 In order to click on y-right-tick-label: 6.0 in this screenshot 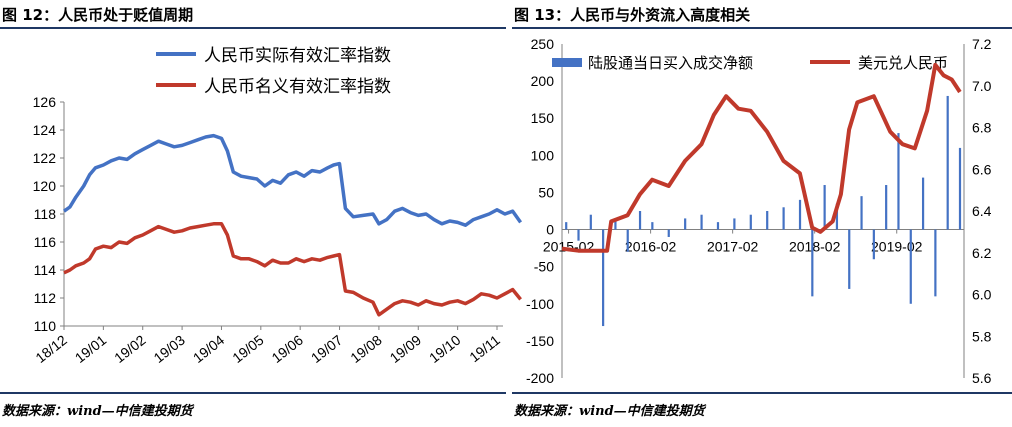, I will do `click(982, 295)`.